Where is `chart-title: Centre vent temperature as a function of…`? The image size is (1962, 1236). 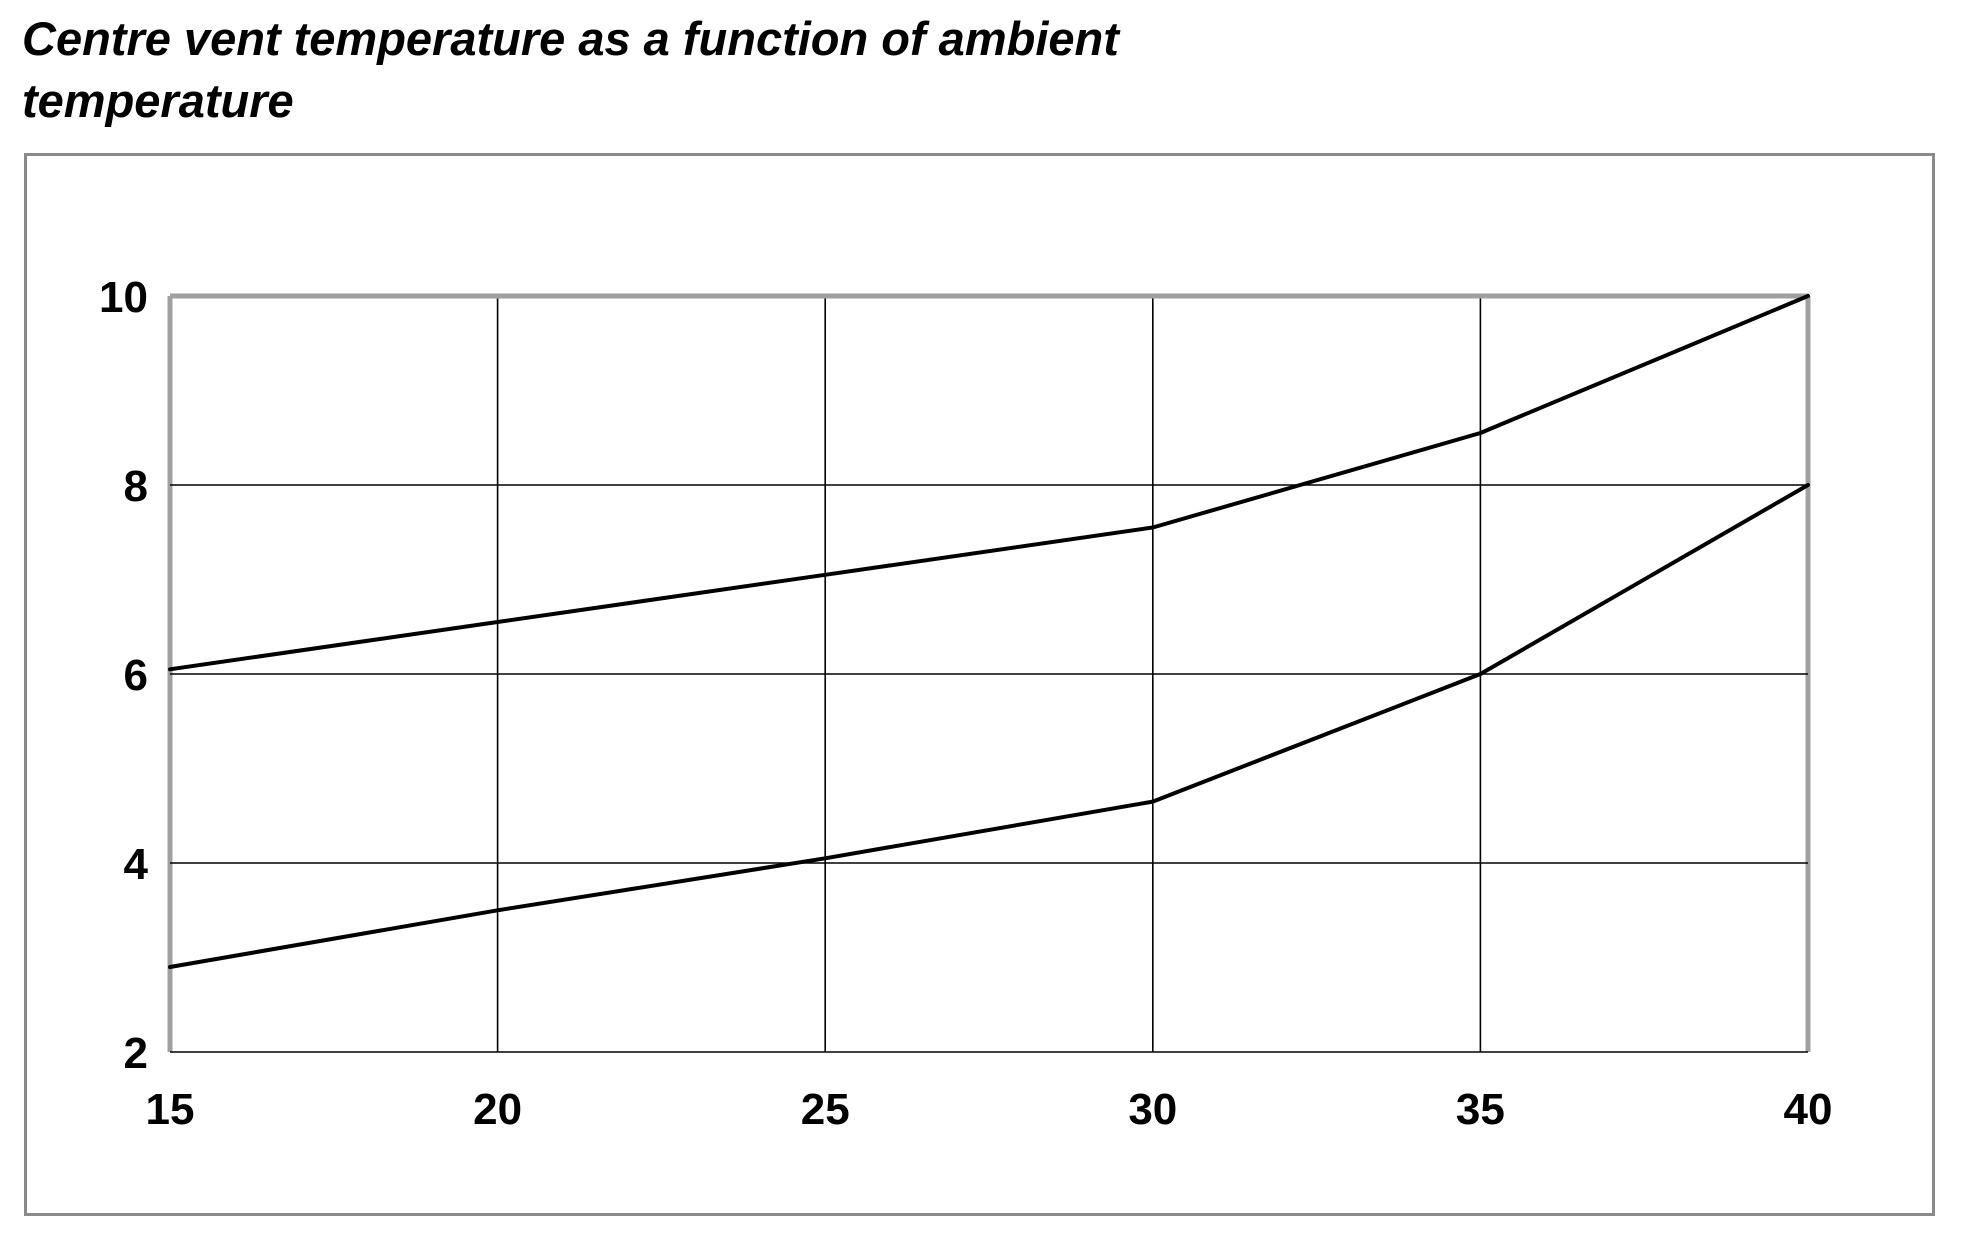
chart-title: Centre vent temperature as a function of… is located at coordinates (570, 69).